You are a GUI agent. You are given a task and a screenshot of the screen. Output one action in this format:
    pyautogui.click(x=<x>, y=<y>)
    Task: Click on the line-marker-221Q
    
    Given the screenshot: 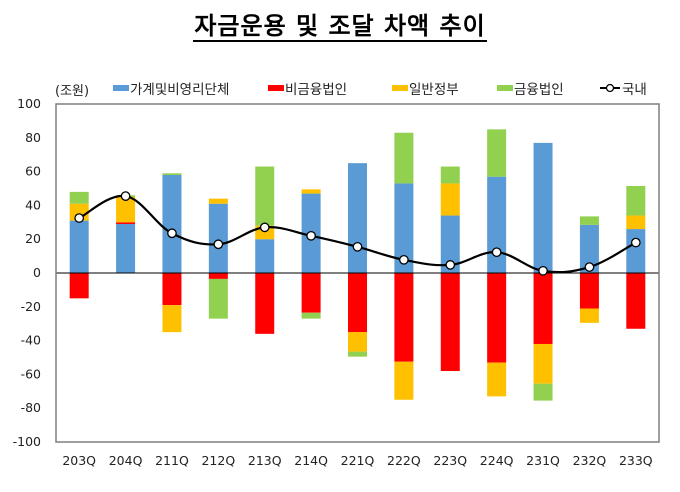 What is the action you would take?
    pyautogui.click(x=357, y=246)
    